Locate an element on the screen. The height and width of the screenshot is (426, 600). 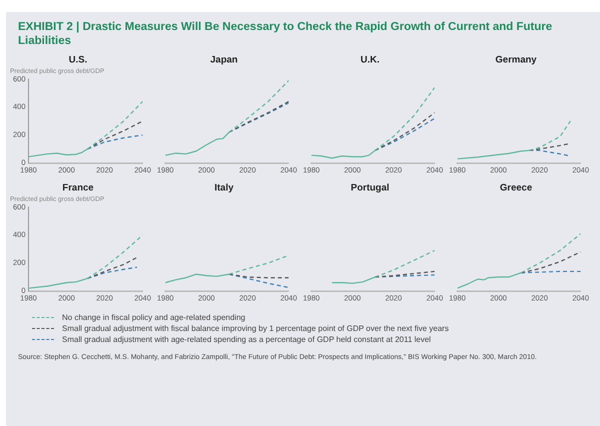
chart-title: Italy is located at coordinates (224, 188).